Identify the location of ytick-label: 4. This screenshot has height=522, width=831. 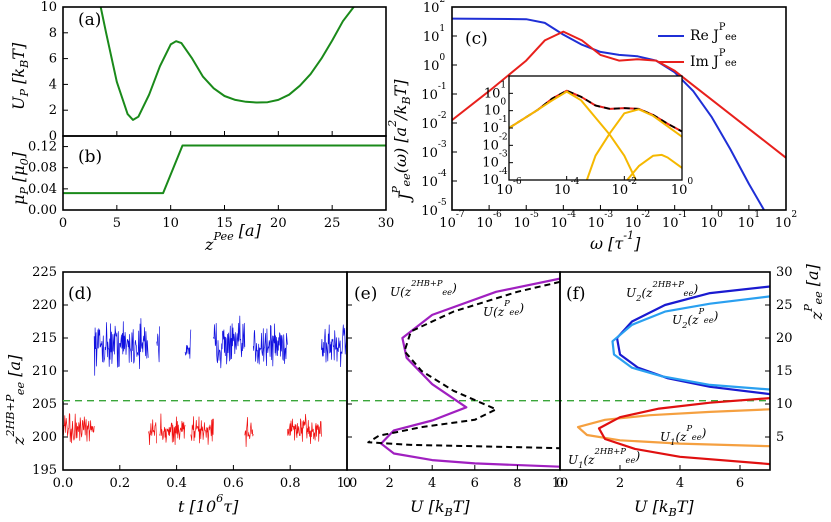
(53, 84).